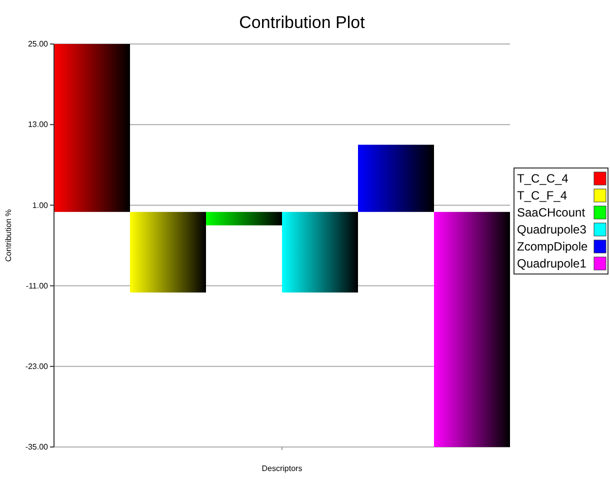 The width and height of the screenshot is (610, 479). What do you see at coordinates (40, 205) in the screenshot?
I see `y-tick-label: 1.00` at bounding box center [40, 205].